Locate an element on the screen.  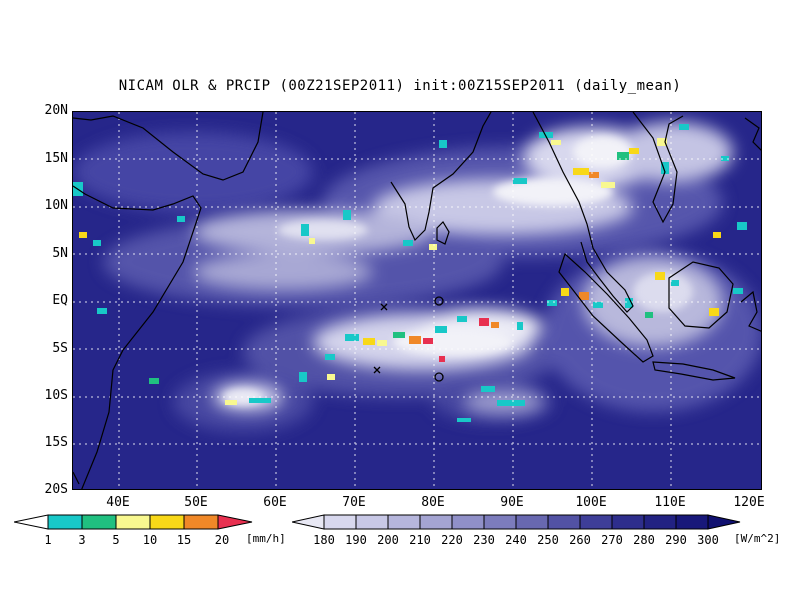
olr-tick-label: 190 is located at coordinates (356, 540).